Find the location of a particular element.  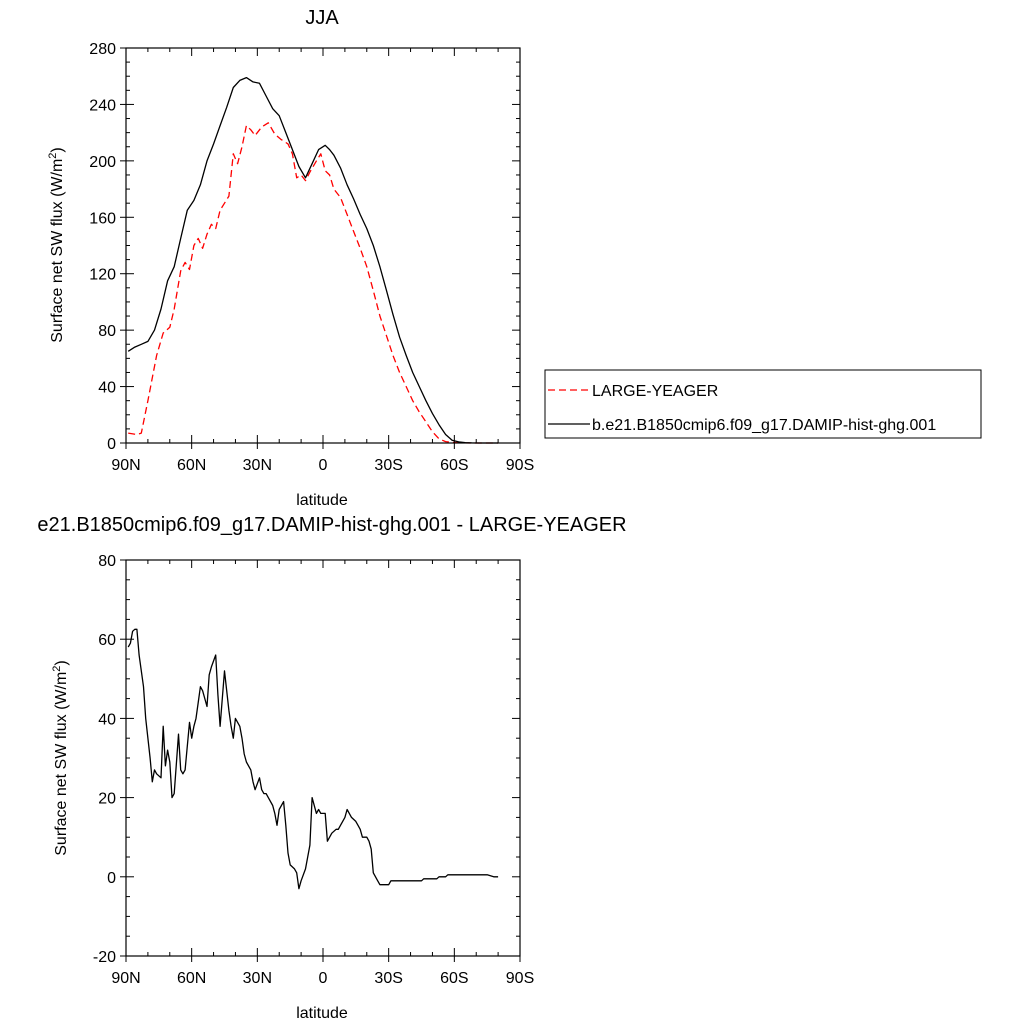

top-x-tick-label: 0 is located at coordinates (323, 465).